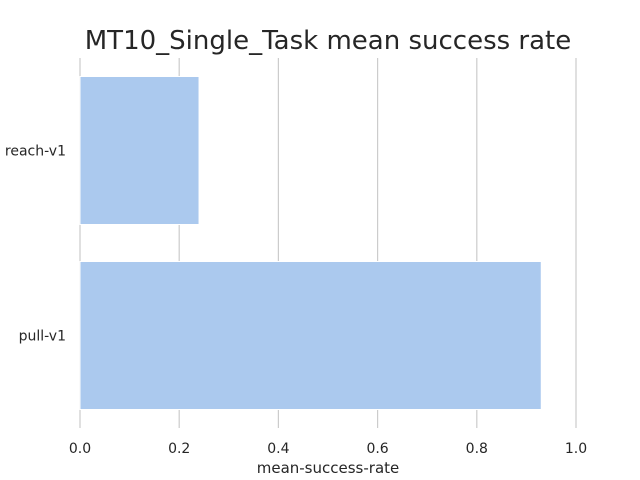 The image size is (640, 480). Describe the element at coordinates (377, 449) in the screenshot. I see `x-tick-label: 0.6` at that location.